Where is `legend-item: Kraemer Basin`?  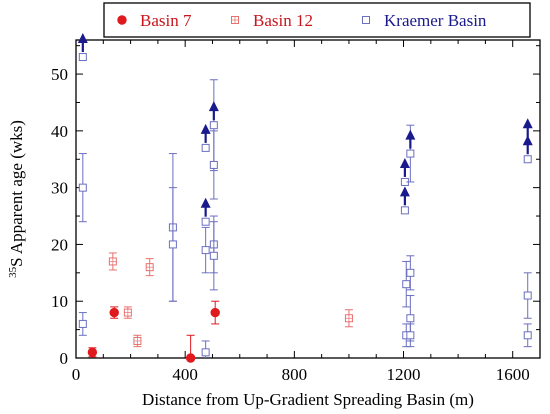
legend-item: Kraemer Basin is located at coordinates (424, 20).